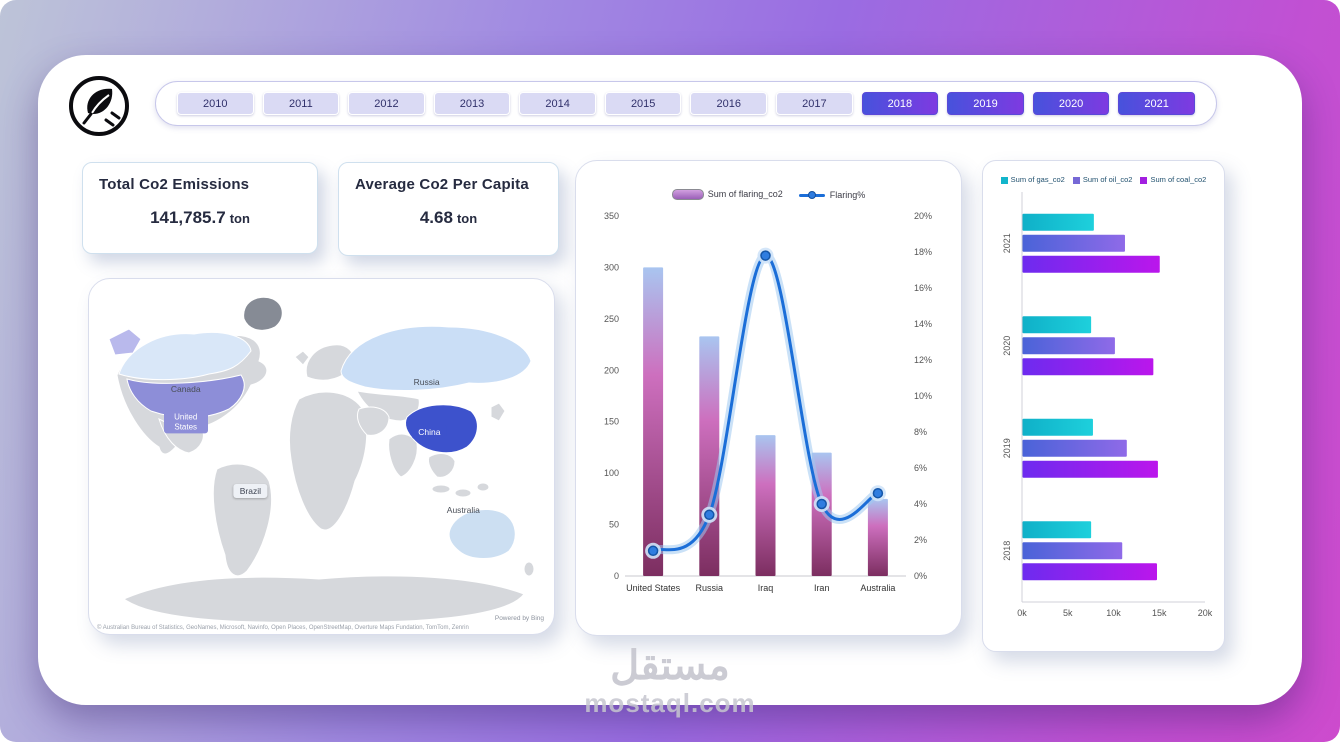  Describe the element at coordinates (923, 216) in the screenshot. I see `svg-text: 20%` at that location.